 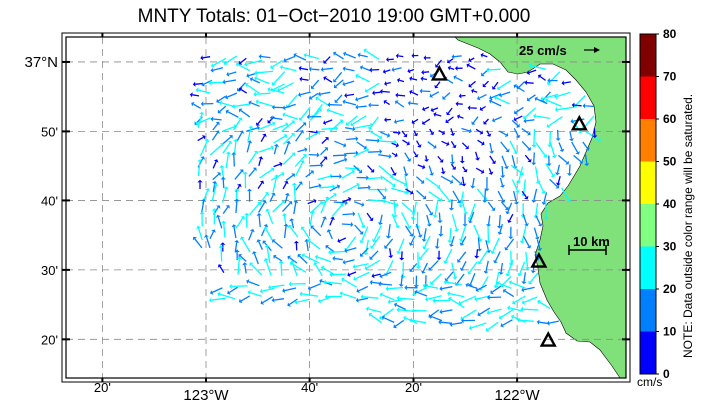 What do you see at coordinates (49, 131) in the screenshot?
I see `y-tick-label-1: 50'` at bounding box center [49, 131].